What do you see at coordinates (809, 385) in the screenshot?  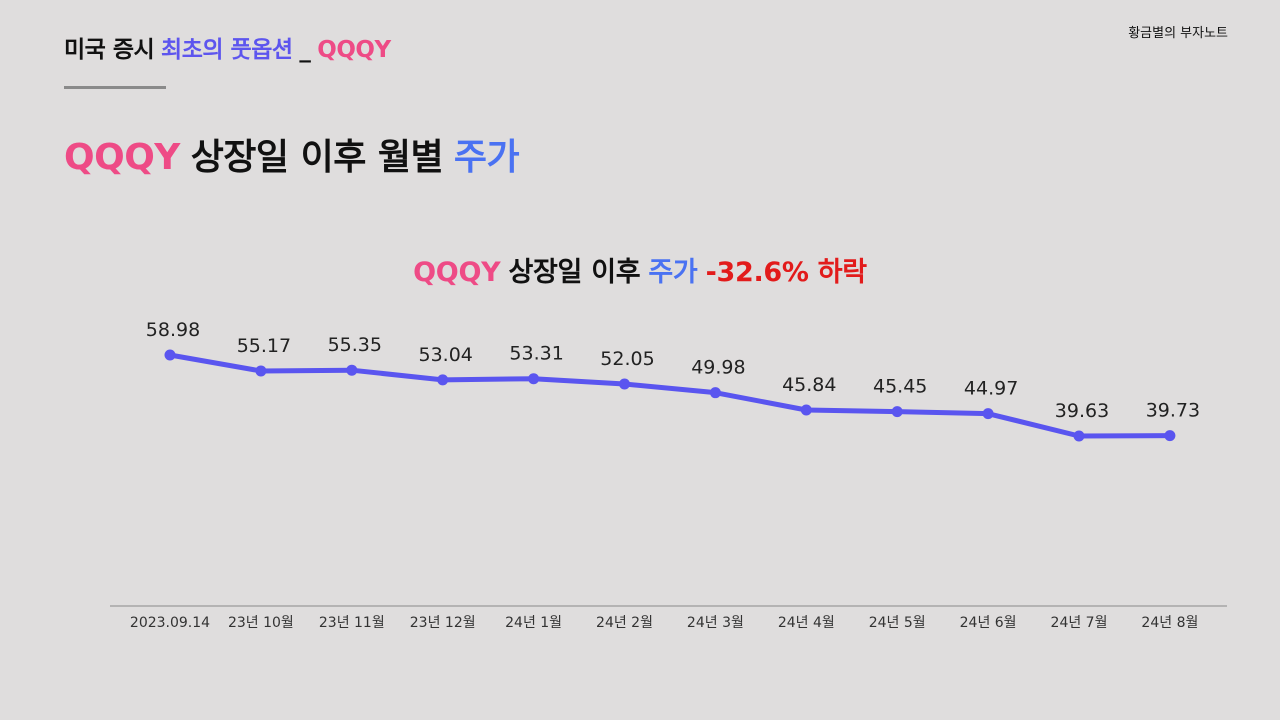 I see `data-label: 45.84` at bounding box center [809, 385].